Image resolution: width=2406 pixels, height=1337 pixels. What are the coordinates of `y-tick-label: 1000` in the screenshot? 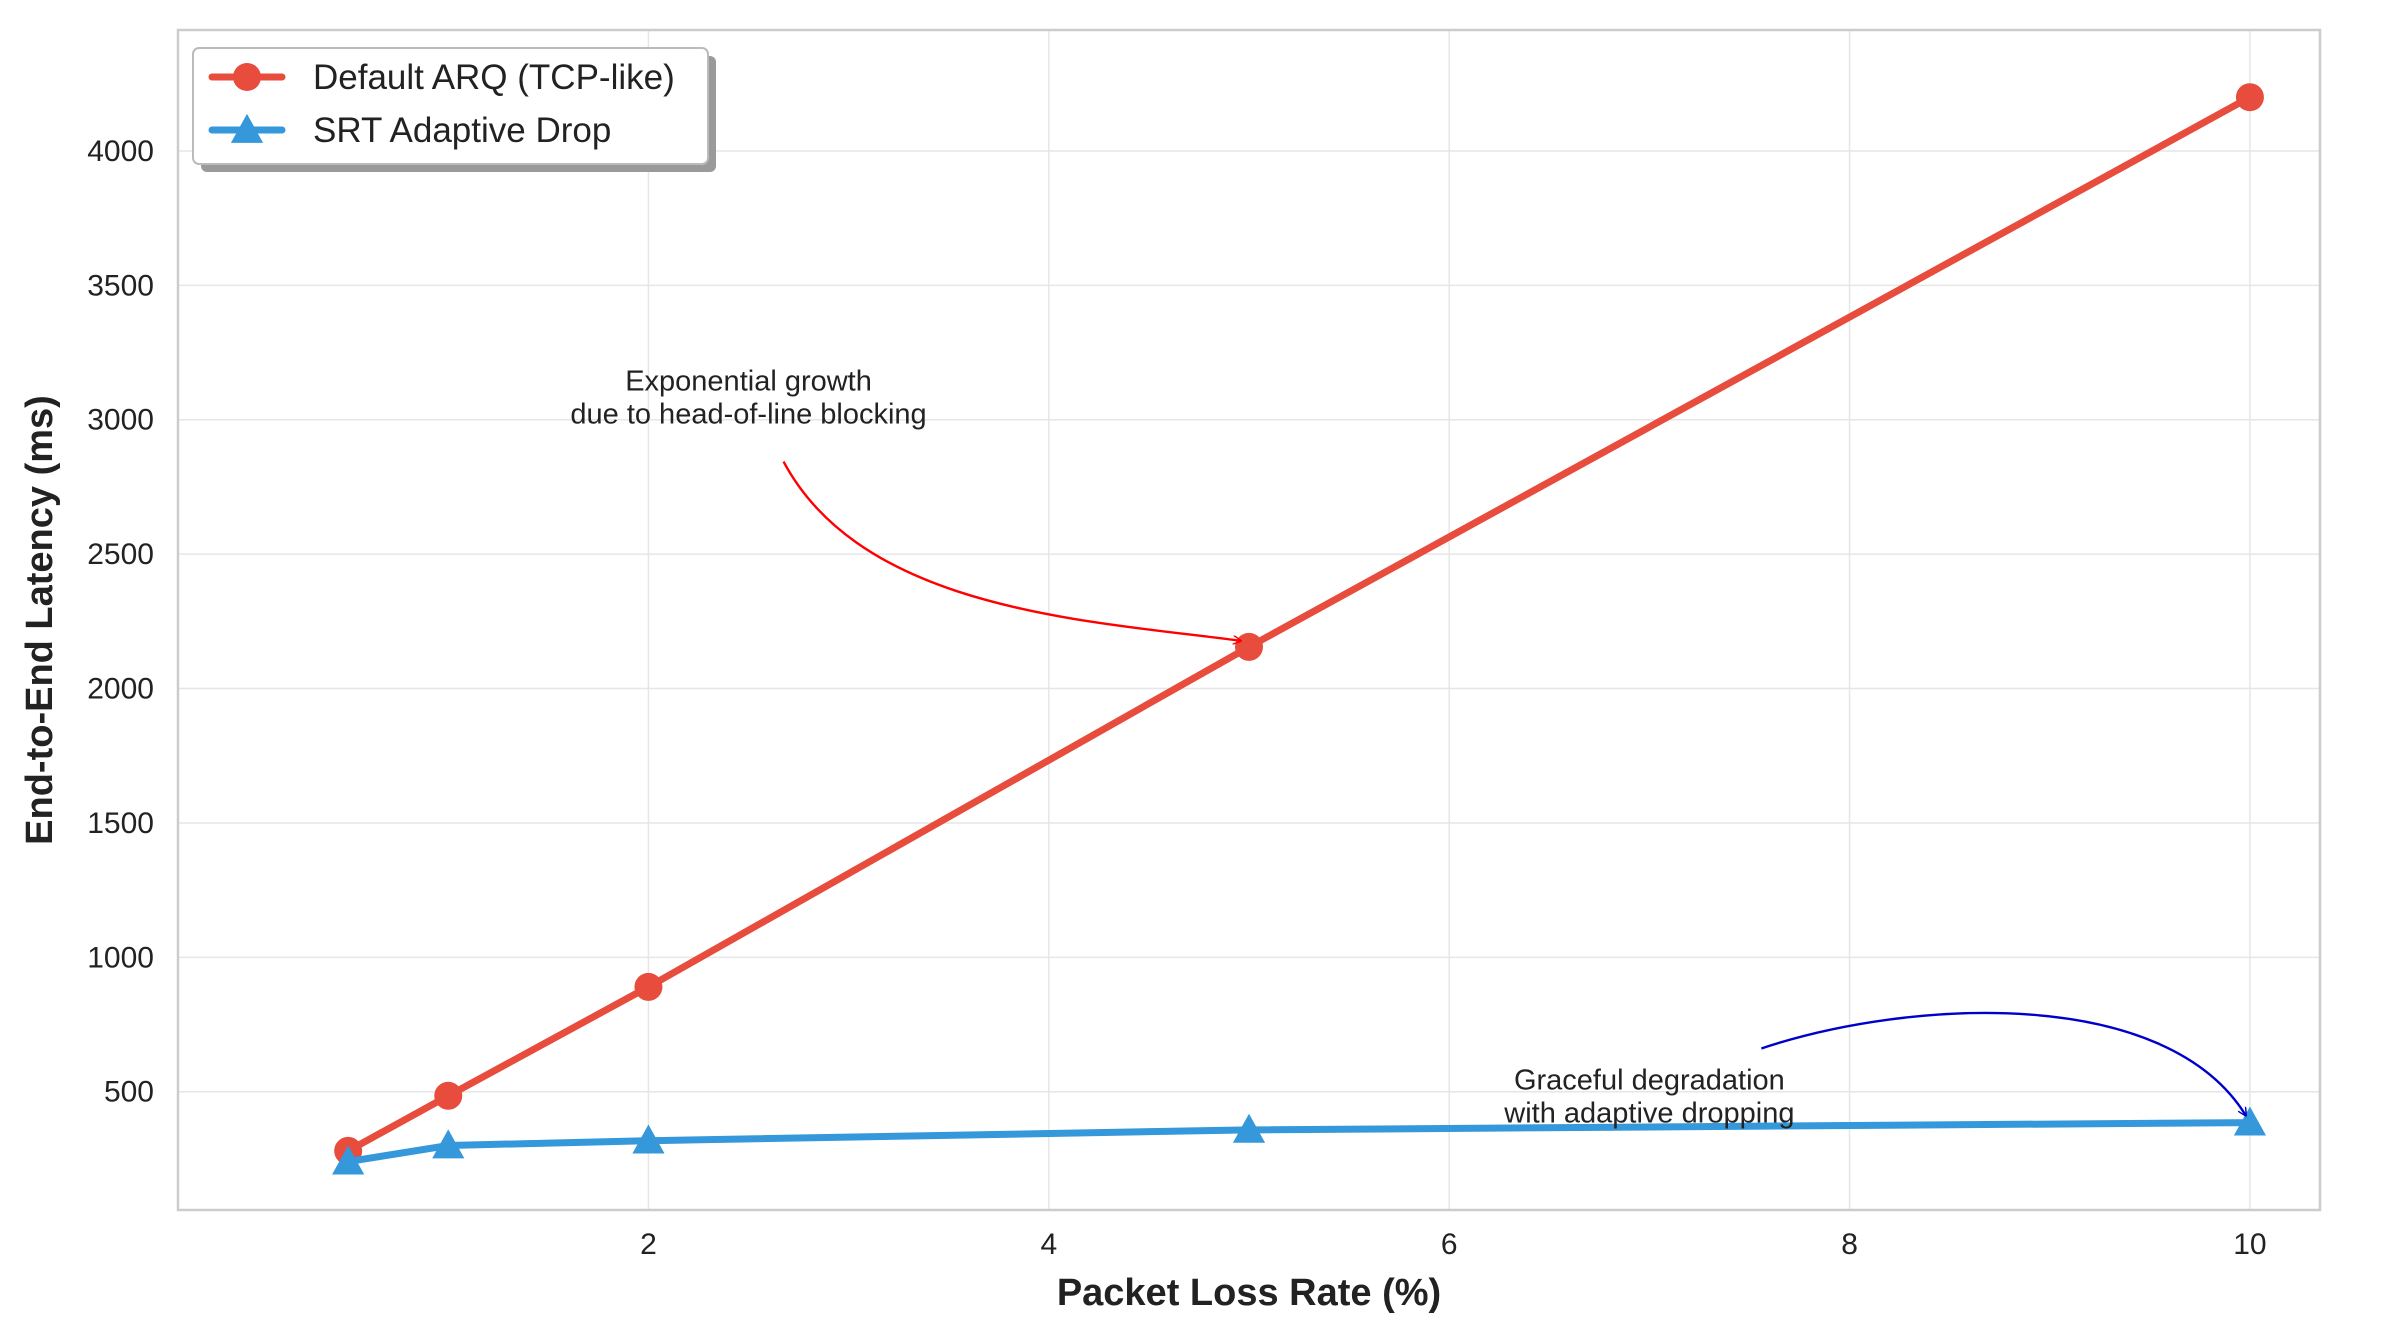 It's located at (120, 957).